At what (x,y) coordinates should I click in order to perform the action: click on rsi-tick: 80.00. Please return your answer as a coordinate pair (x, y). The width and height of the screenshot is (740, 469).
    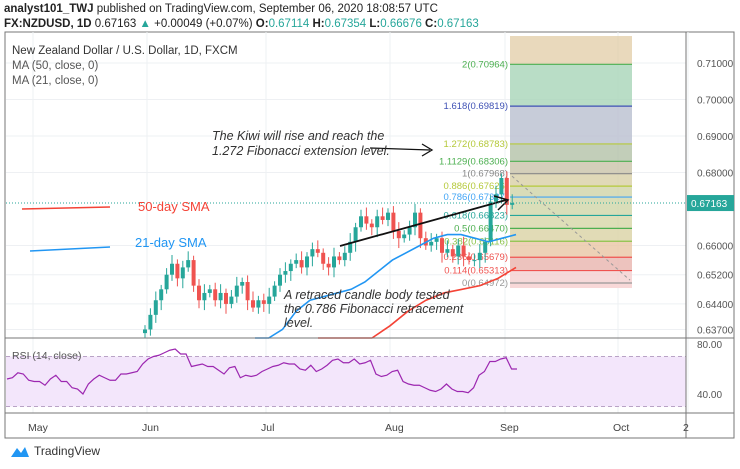
    Looking at the image, I should click on (709, 345).